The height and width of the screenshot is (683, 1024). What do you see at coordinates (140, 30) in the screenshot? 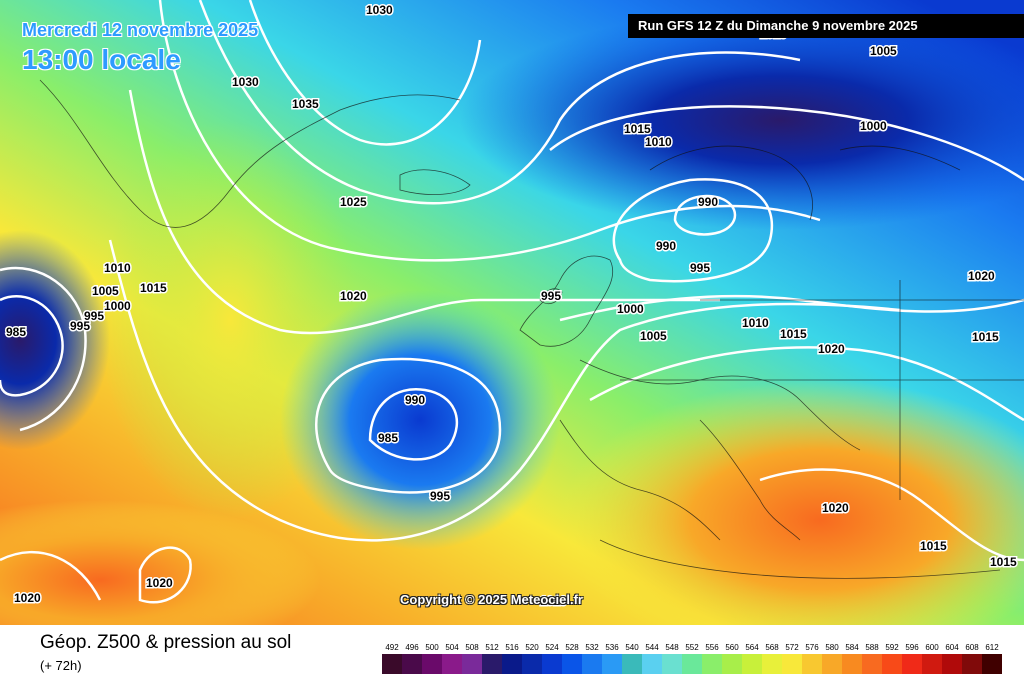
I see `forecast-date: Mercredi 12 novembre 2025` at bounding box center [140, 30].